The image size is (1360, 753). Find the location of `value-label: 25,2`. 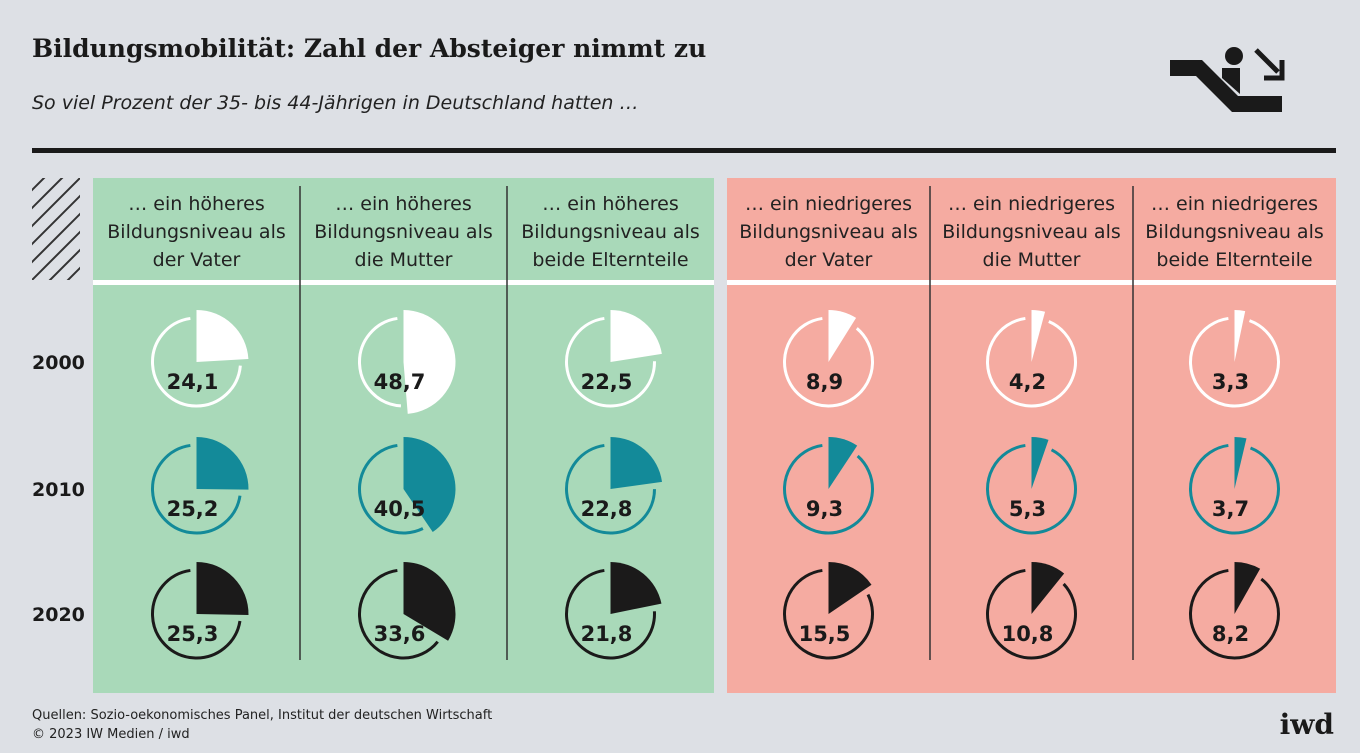

value-label: 25,2 is located at coordinates (193, 509).